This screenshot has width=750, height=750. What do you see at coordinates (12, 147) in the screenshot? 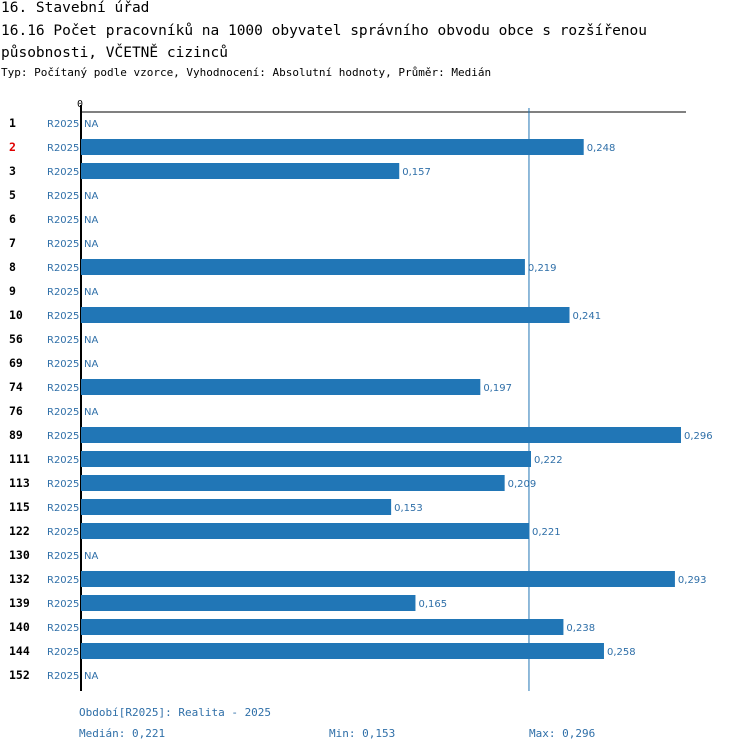
I see `category-label: 2` at bounding box center [12, 147].